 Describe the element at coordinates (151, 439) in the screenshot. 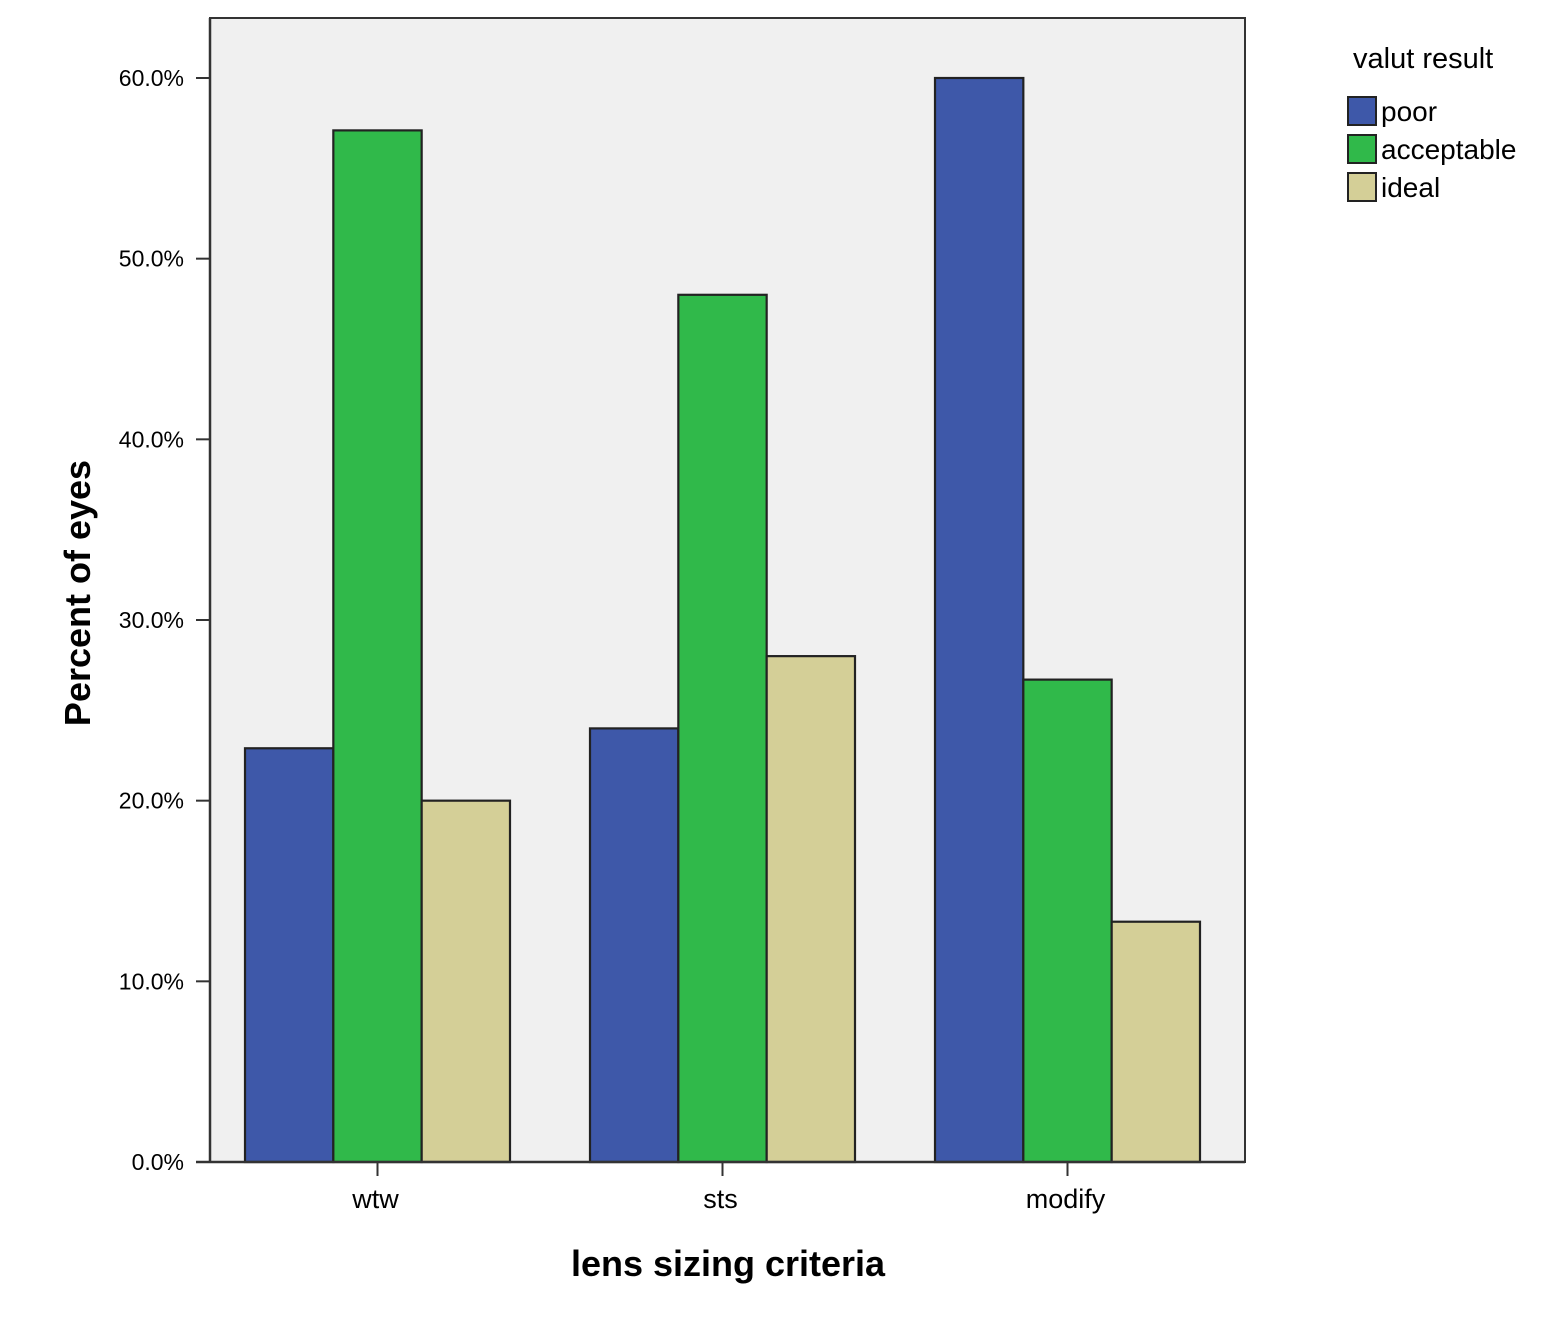

I see `y-tick-label: 40.0%` at that location.